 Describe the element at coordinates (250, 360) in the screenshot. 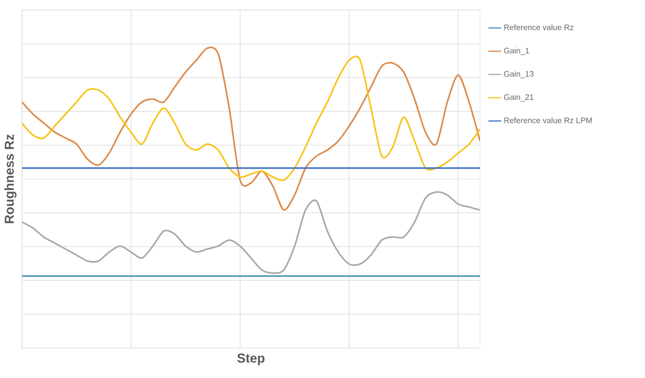

I see `x-axis-title: Step` at that location.